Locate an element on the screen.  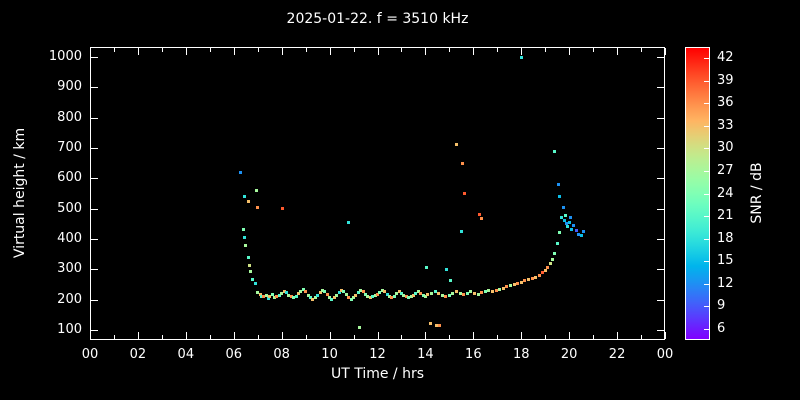
x-tick-label: 04 is located at coordinates (186, 354).